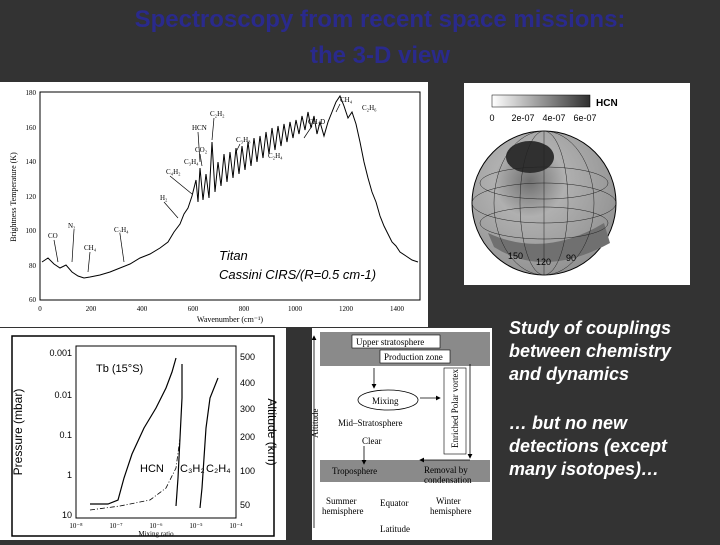 Image resolution: width=720 pixels, height=545 pixels. Describe the element at coordinates (218, 469) in the screenshot. I see `curve-label: C₂H₄` at that location.